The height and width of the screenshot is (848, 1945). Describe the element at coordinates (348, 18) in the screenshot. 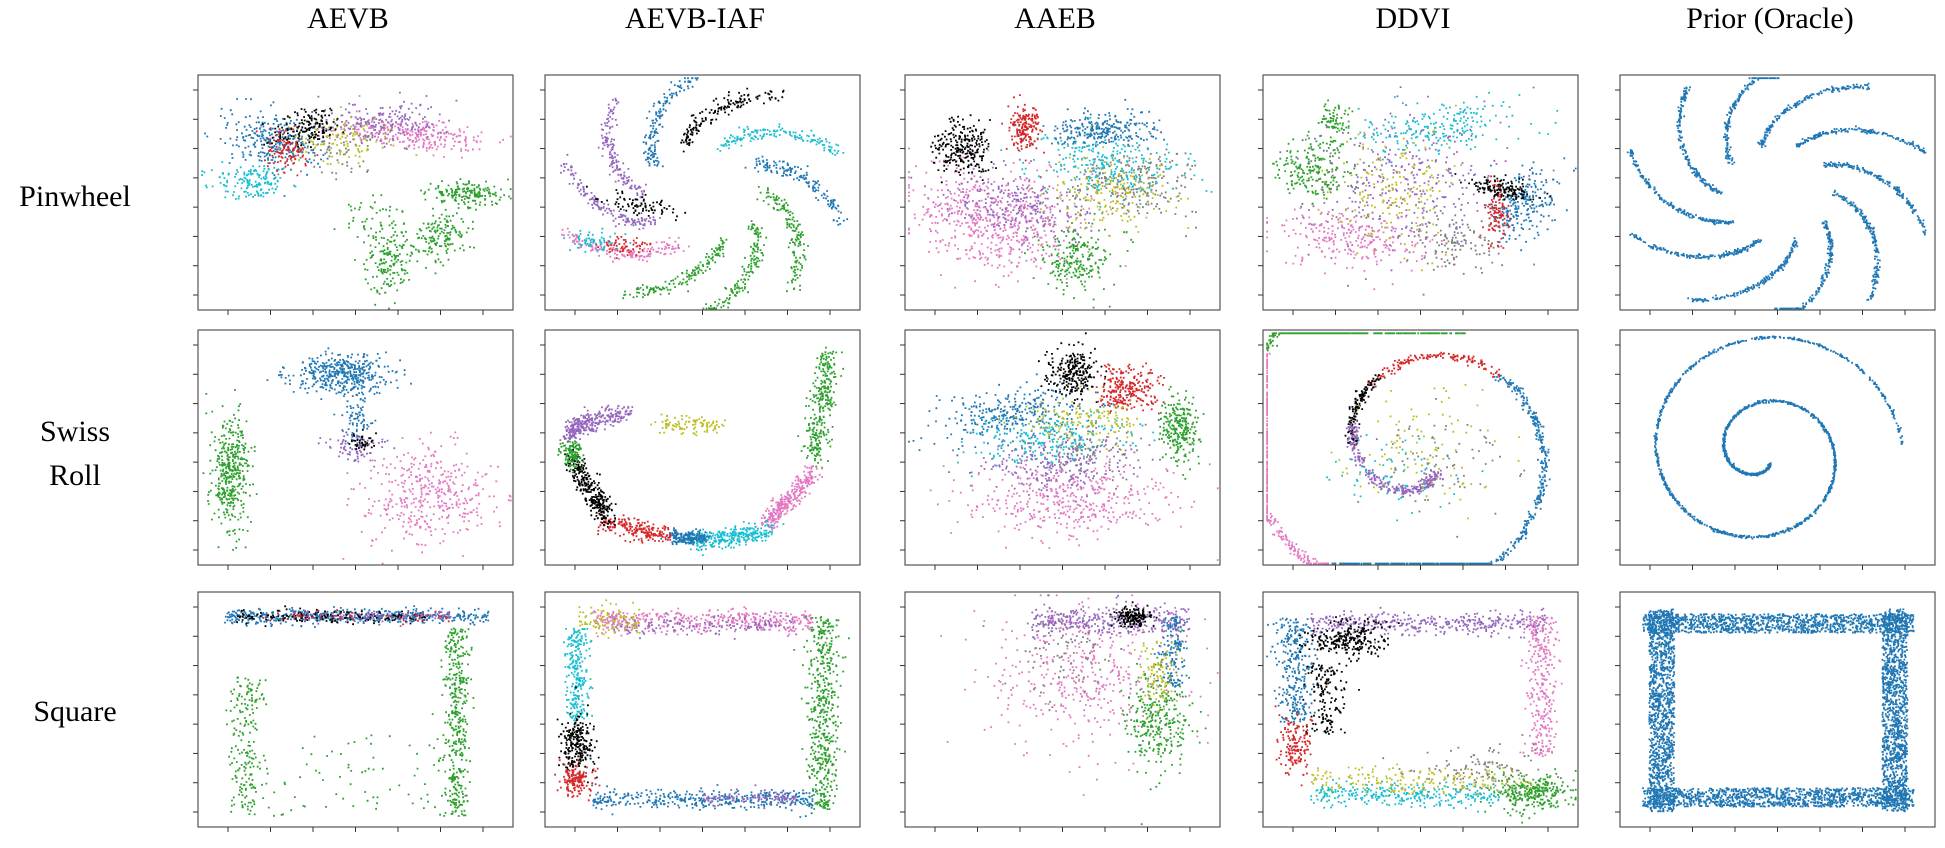

I see `column-title-0: AEVB` at that location.